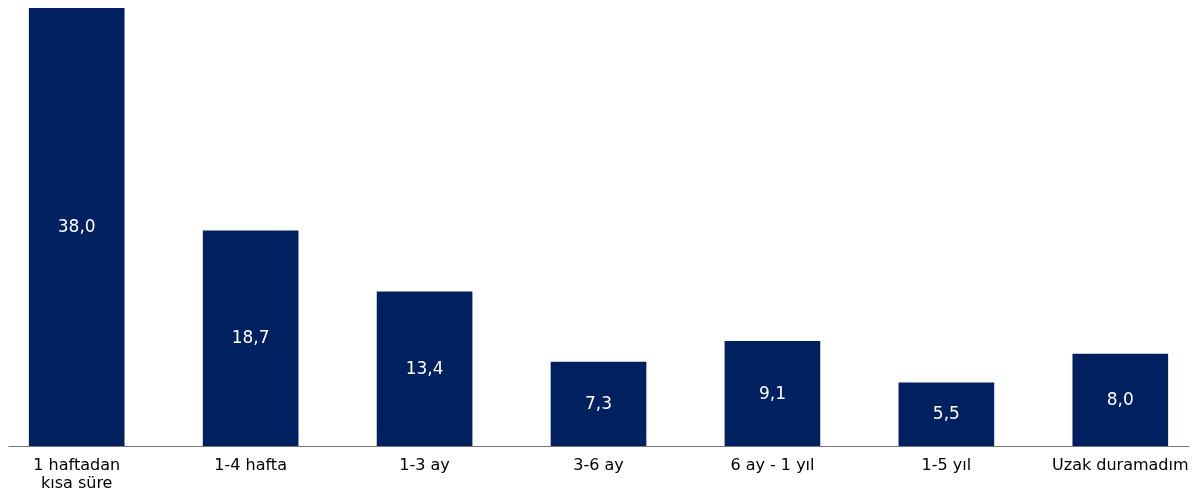 This screenshot has width=1197, height=494. I want to click on x-tick-label: 6 ay - 1 yıl, so click(772, 464).